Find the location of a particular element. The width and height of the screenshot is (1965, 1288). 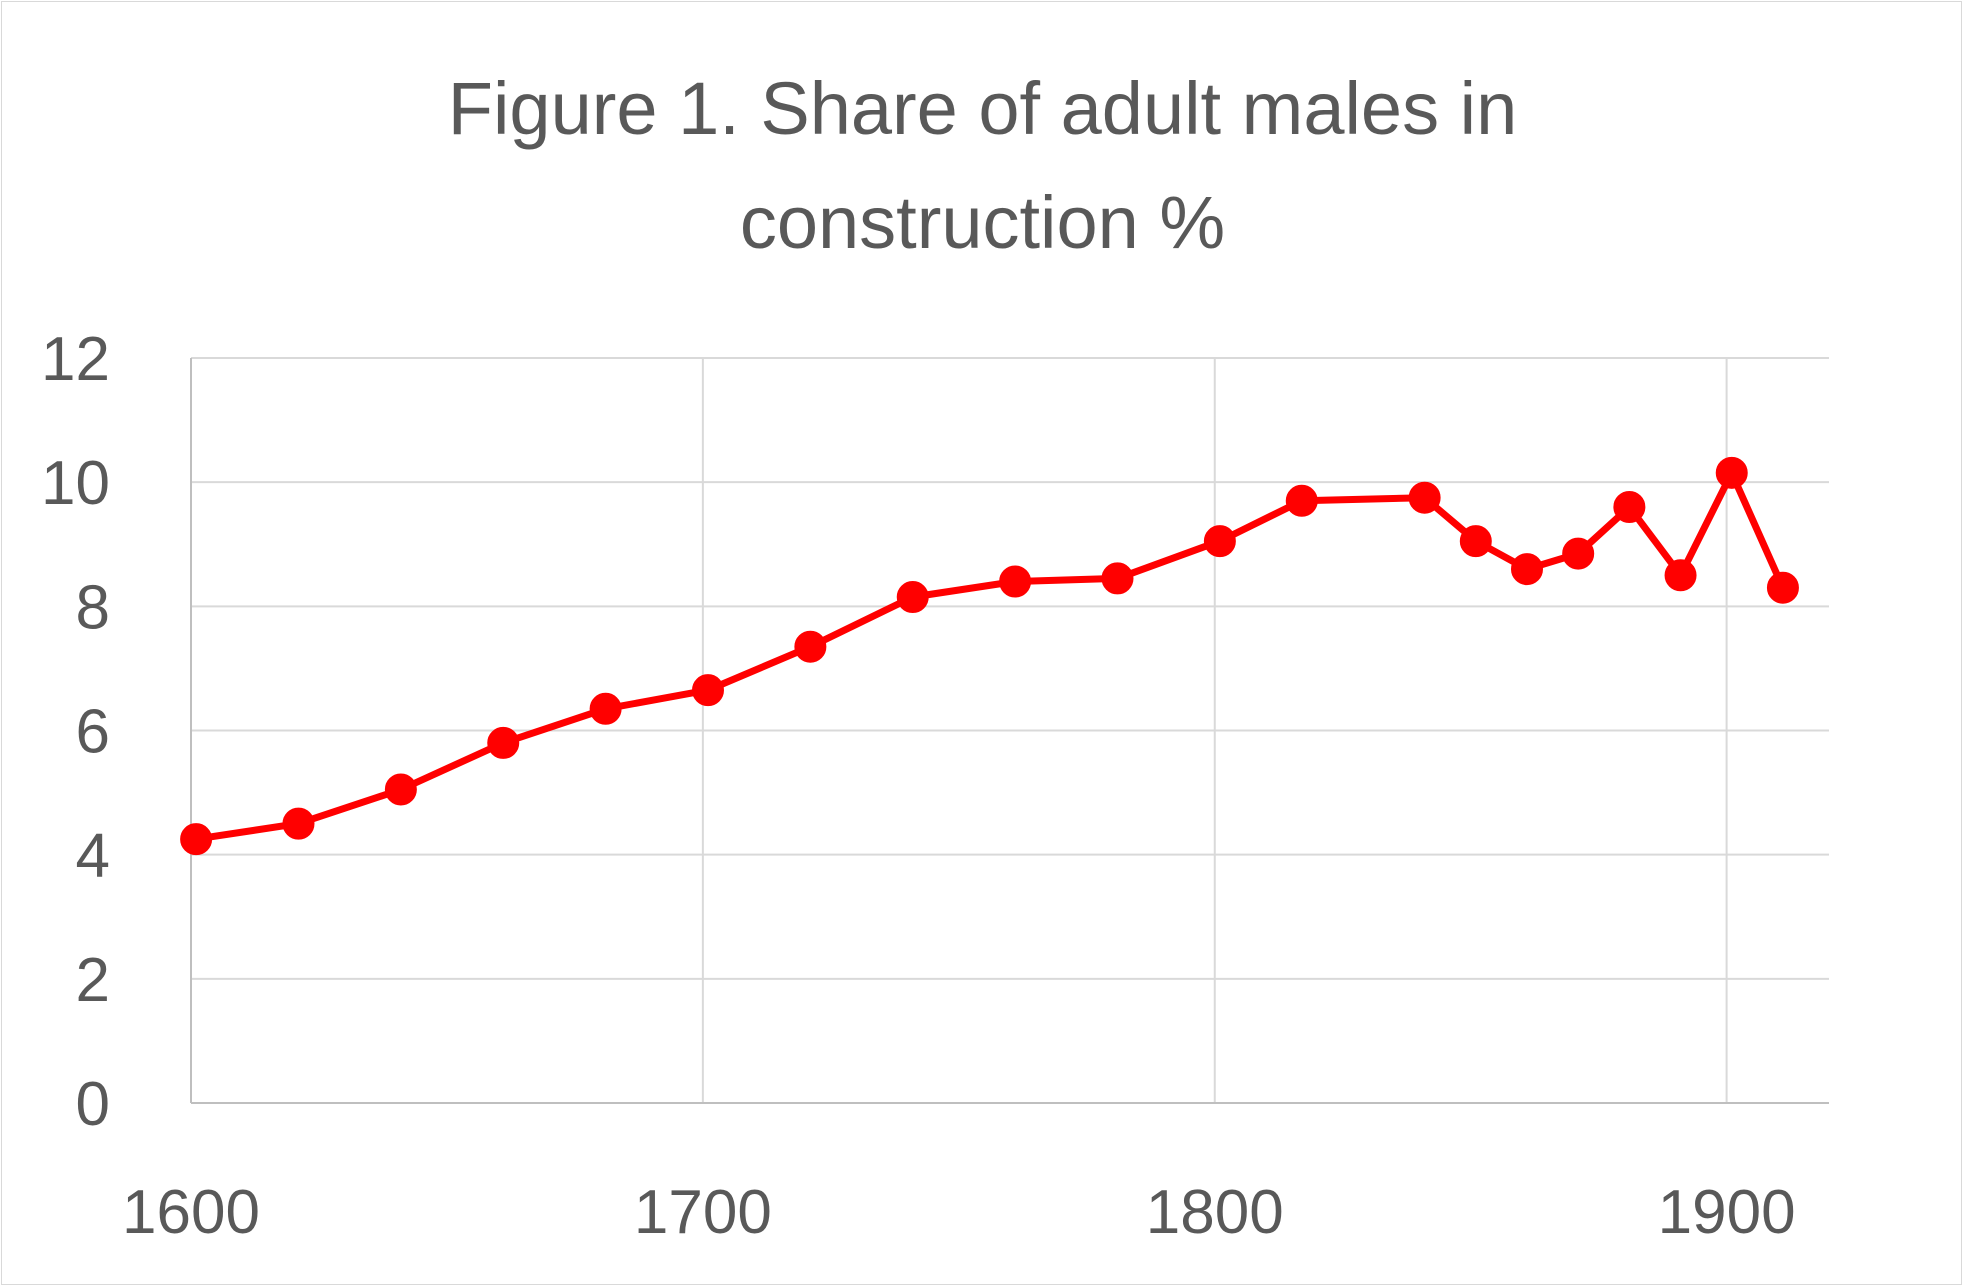

x-tick-label: 1600 is located at coordinates (191, 1212).